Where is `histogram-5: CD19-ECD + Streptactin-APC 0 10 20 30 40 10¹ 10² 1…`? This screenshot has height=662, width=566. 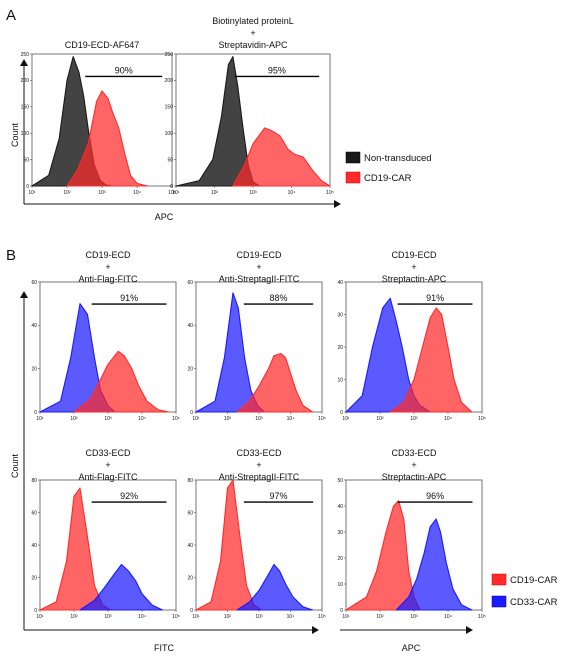 histogram-5: CD19-ECD + Streptactin-APC 0 10 20 30 40 10¹ 10² 1… is located at coordinates (411, 336).